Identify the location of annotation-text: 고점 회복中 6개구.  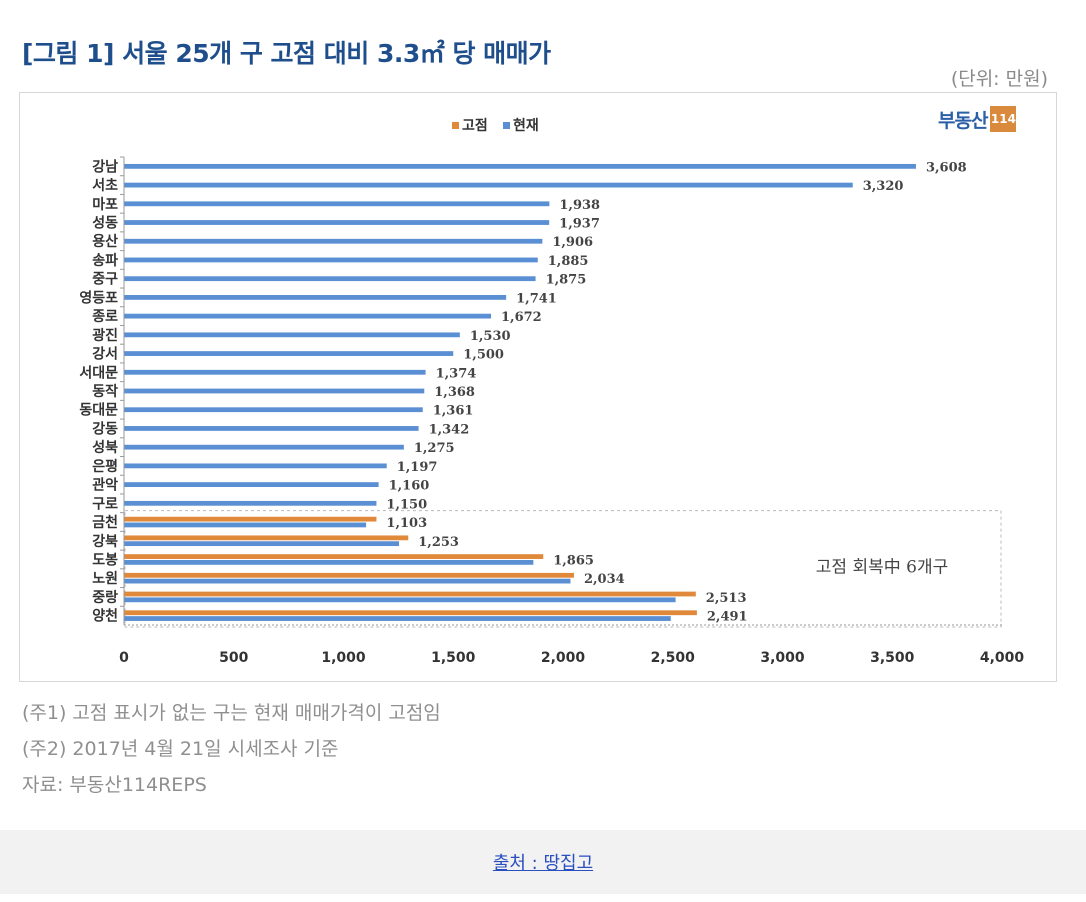
(882, 568).